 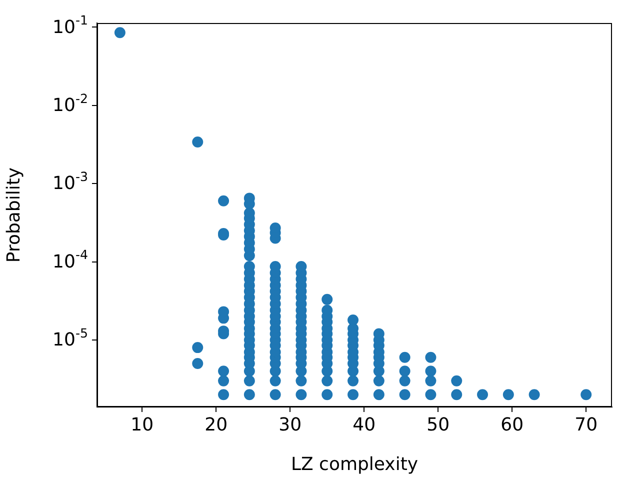 I want to click on x-tick-label: 50, so click(x=438, y=425).